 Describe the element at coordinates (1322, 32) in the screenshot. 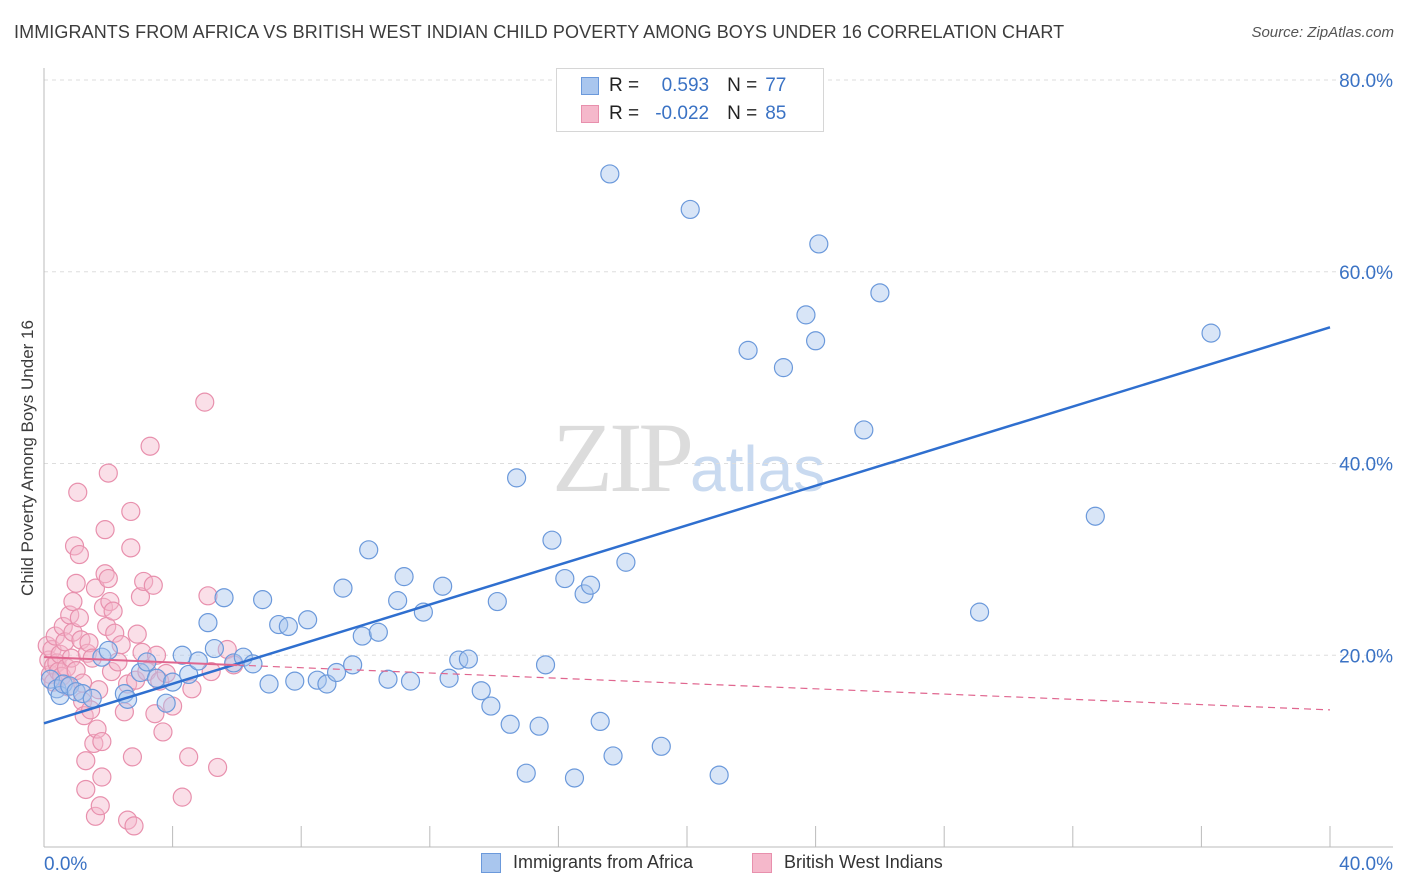

I see `chart-source: Source: ZipAtlas.com` at that location.